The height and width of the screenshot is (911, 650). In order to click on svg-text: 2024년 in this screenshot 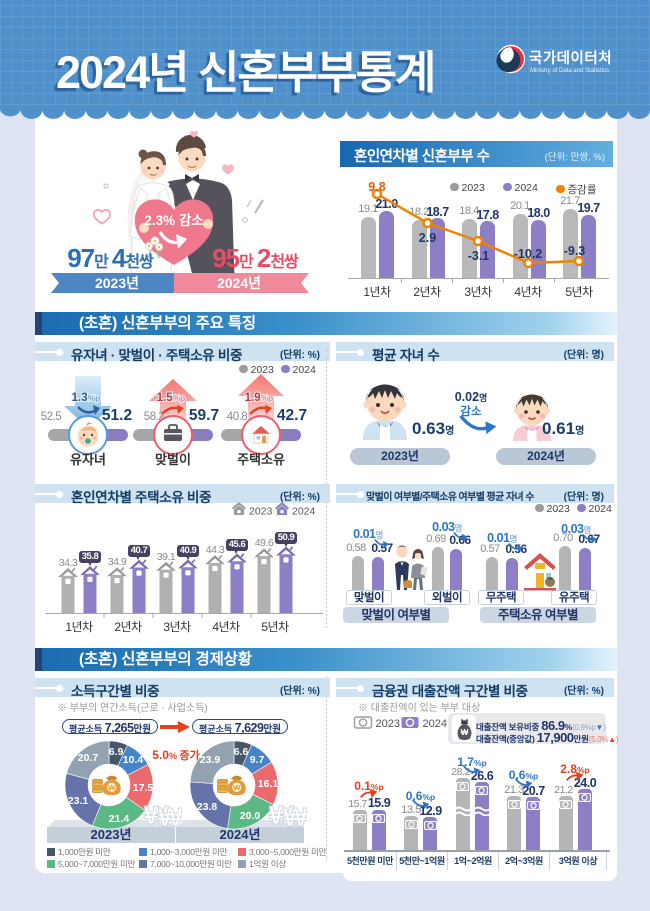, I will do `click(239, 283)`.